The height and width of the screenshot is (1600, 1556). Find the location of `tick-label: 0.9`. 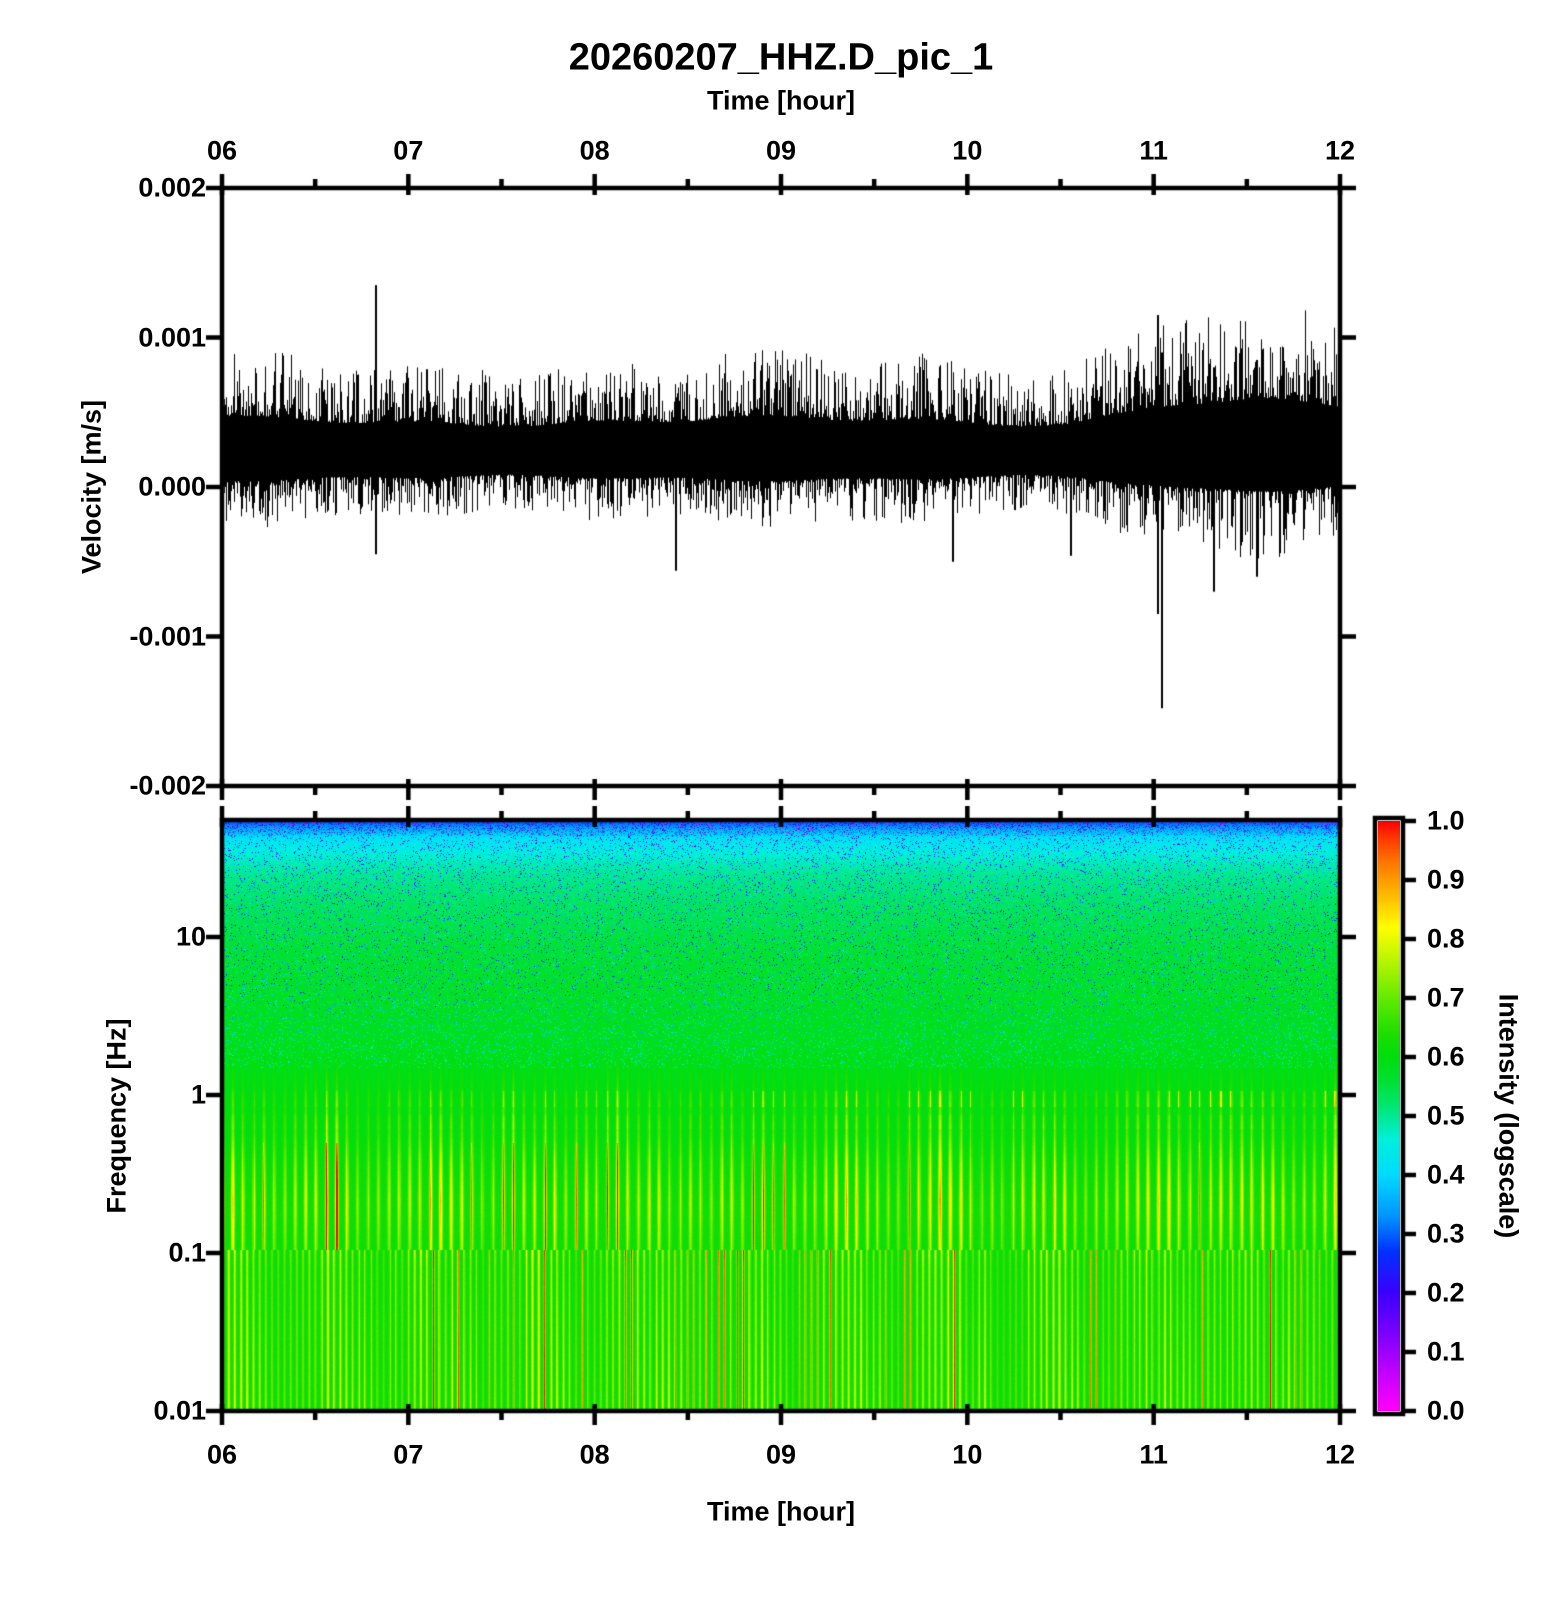

tick-label: 0.9 is located at coordinates (1446, 879).